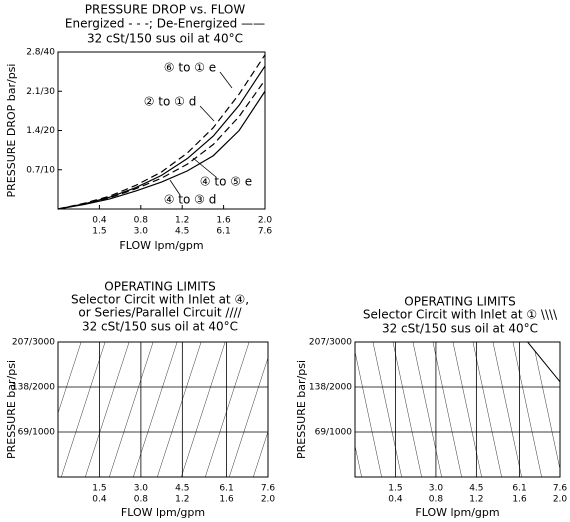 The height and width of the screenshot is (522, 570). I want to click on y-tick-label: 0.7/10, so click(40, 170).